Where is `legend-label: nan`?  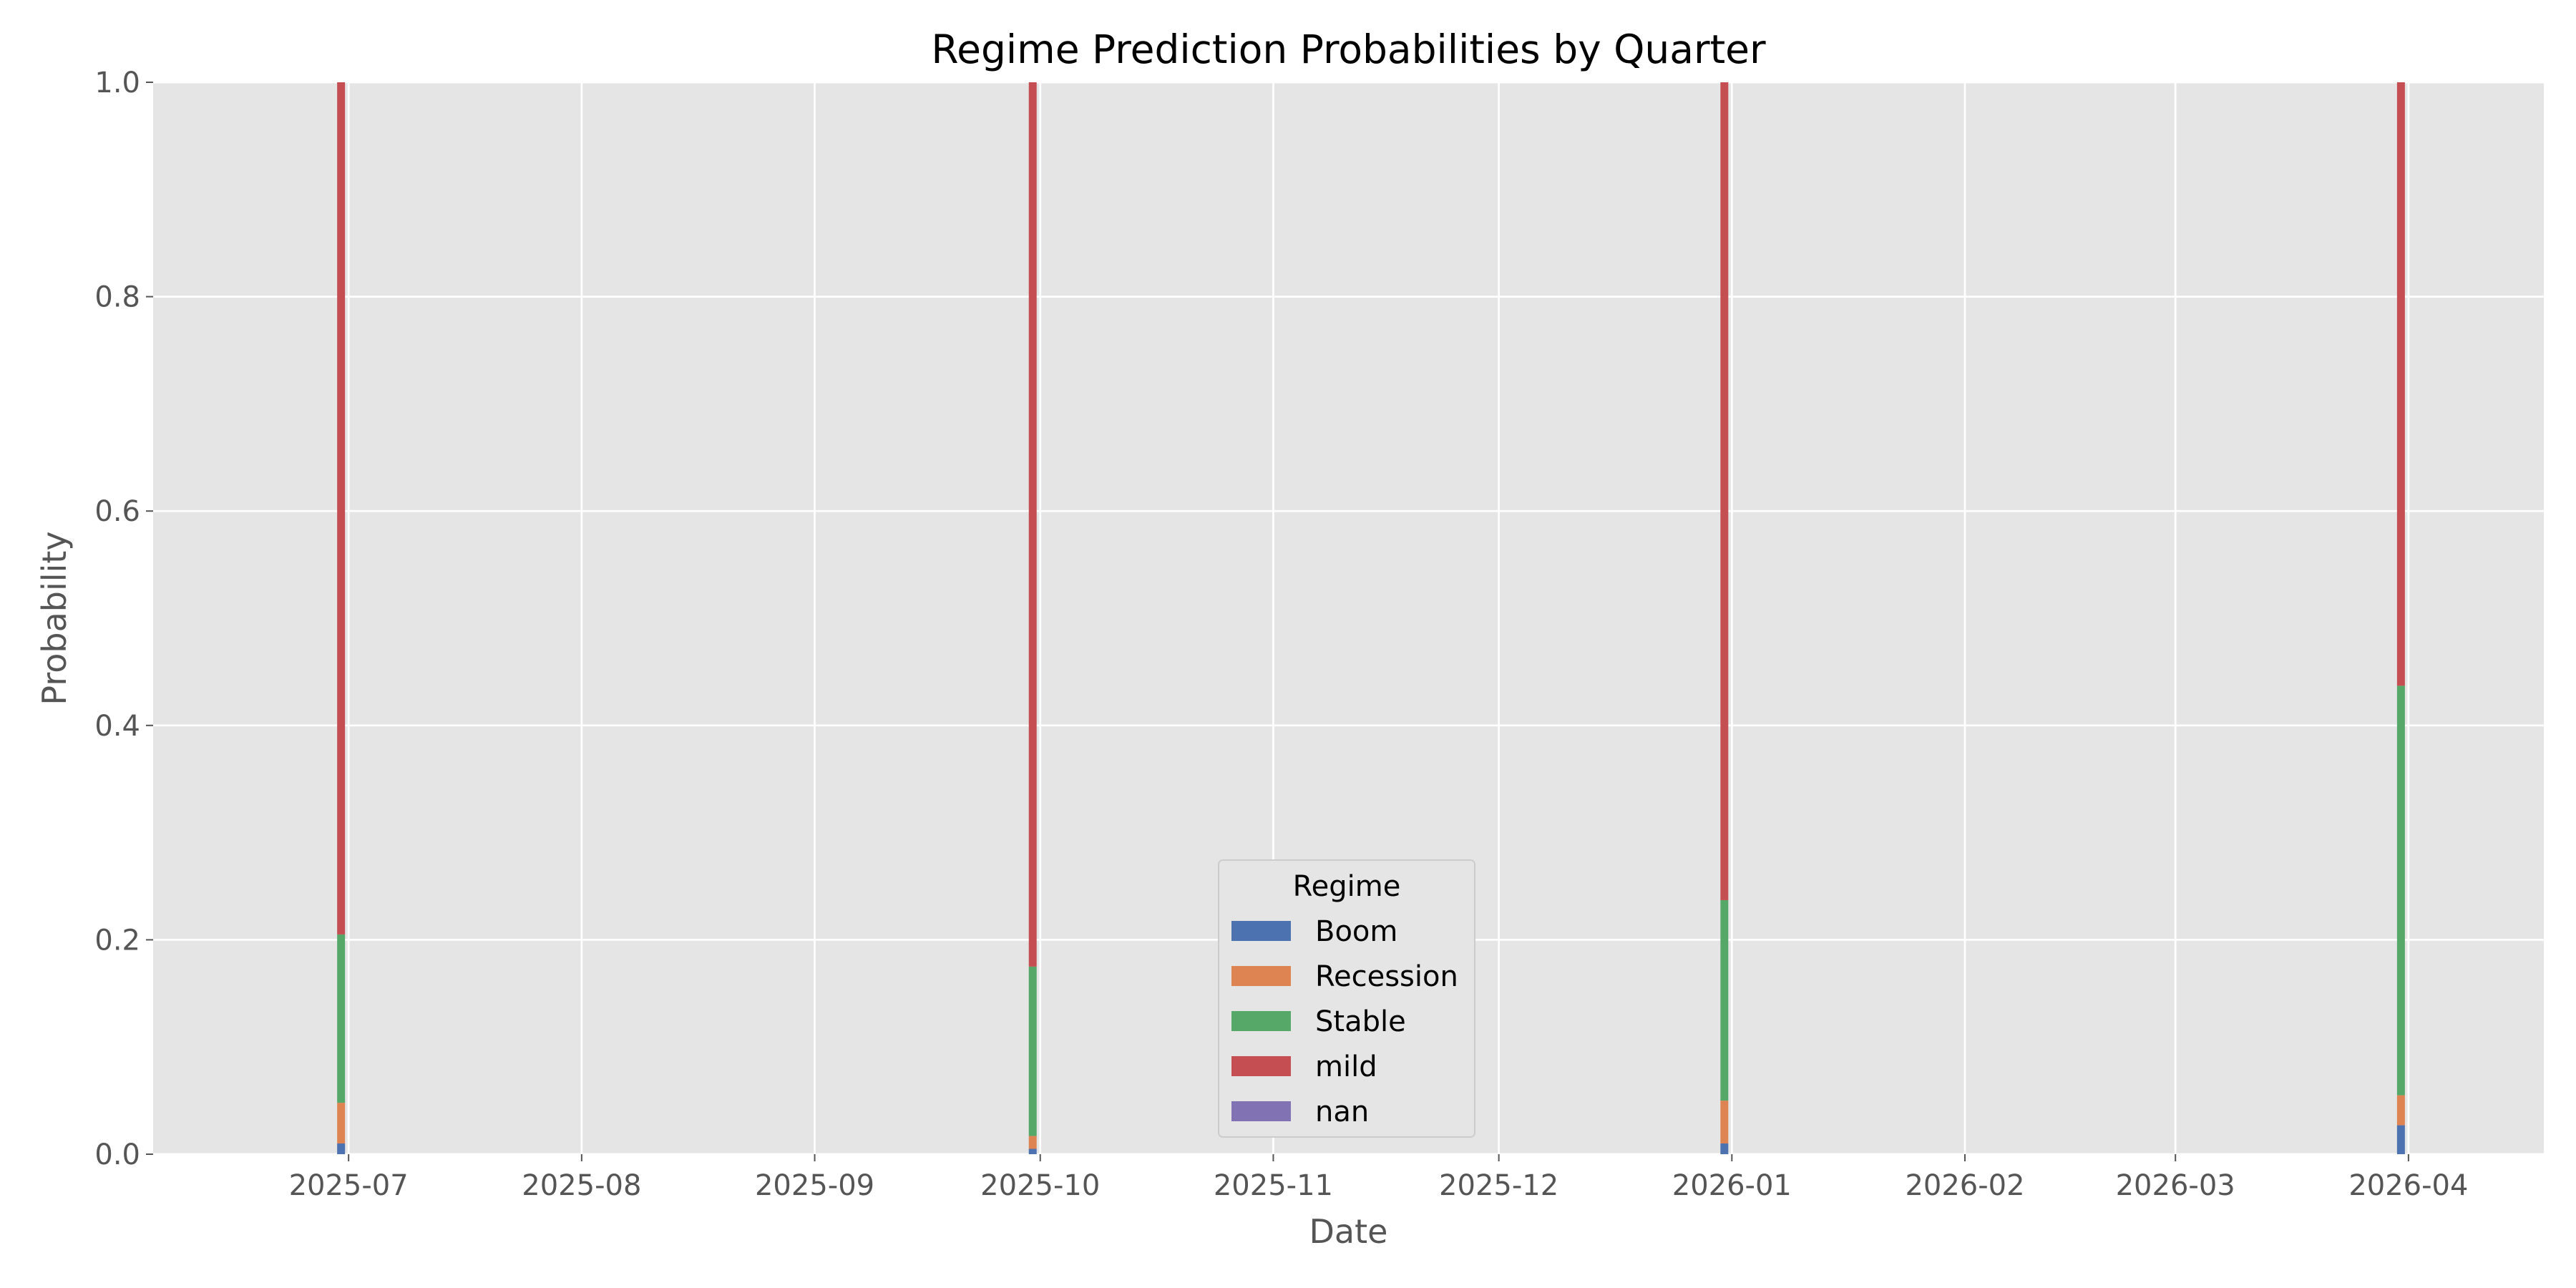 legend-label: nan is located at coordinates (1342, 1112).